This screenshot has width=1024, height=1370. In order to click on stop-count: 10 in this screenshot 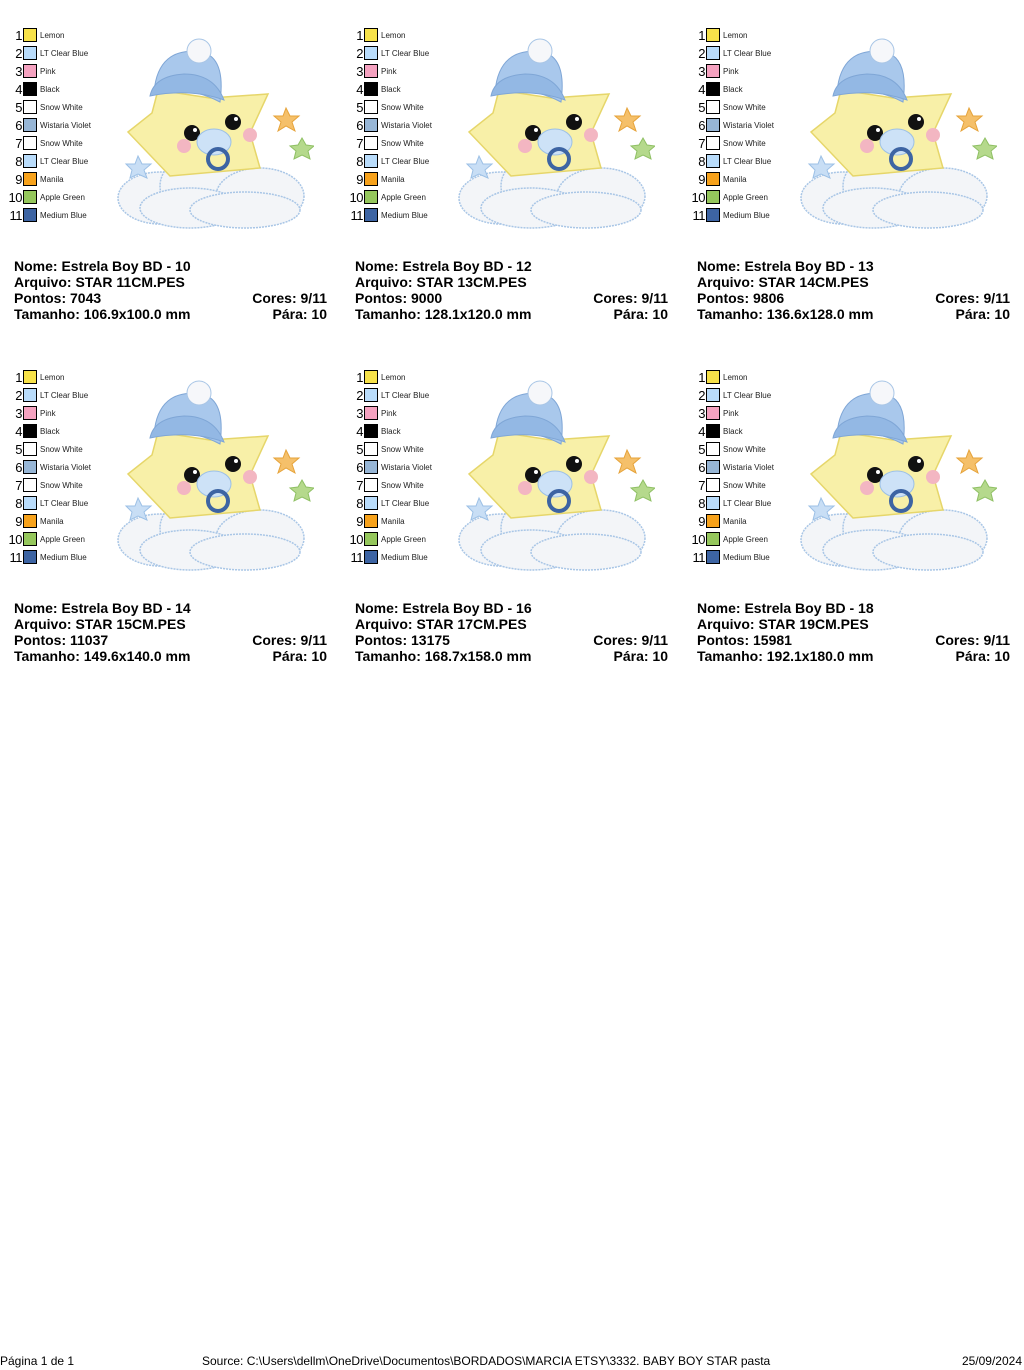, I will do `click(660, 656)`.